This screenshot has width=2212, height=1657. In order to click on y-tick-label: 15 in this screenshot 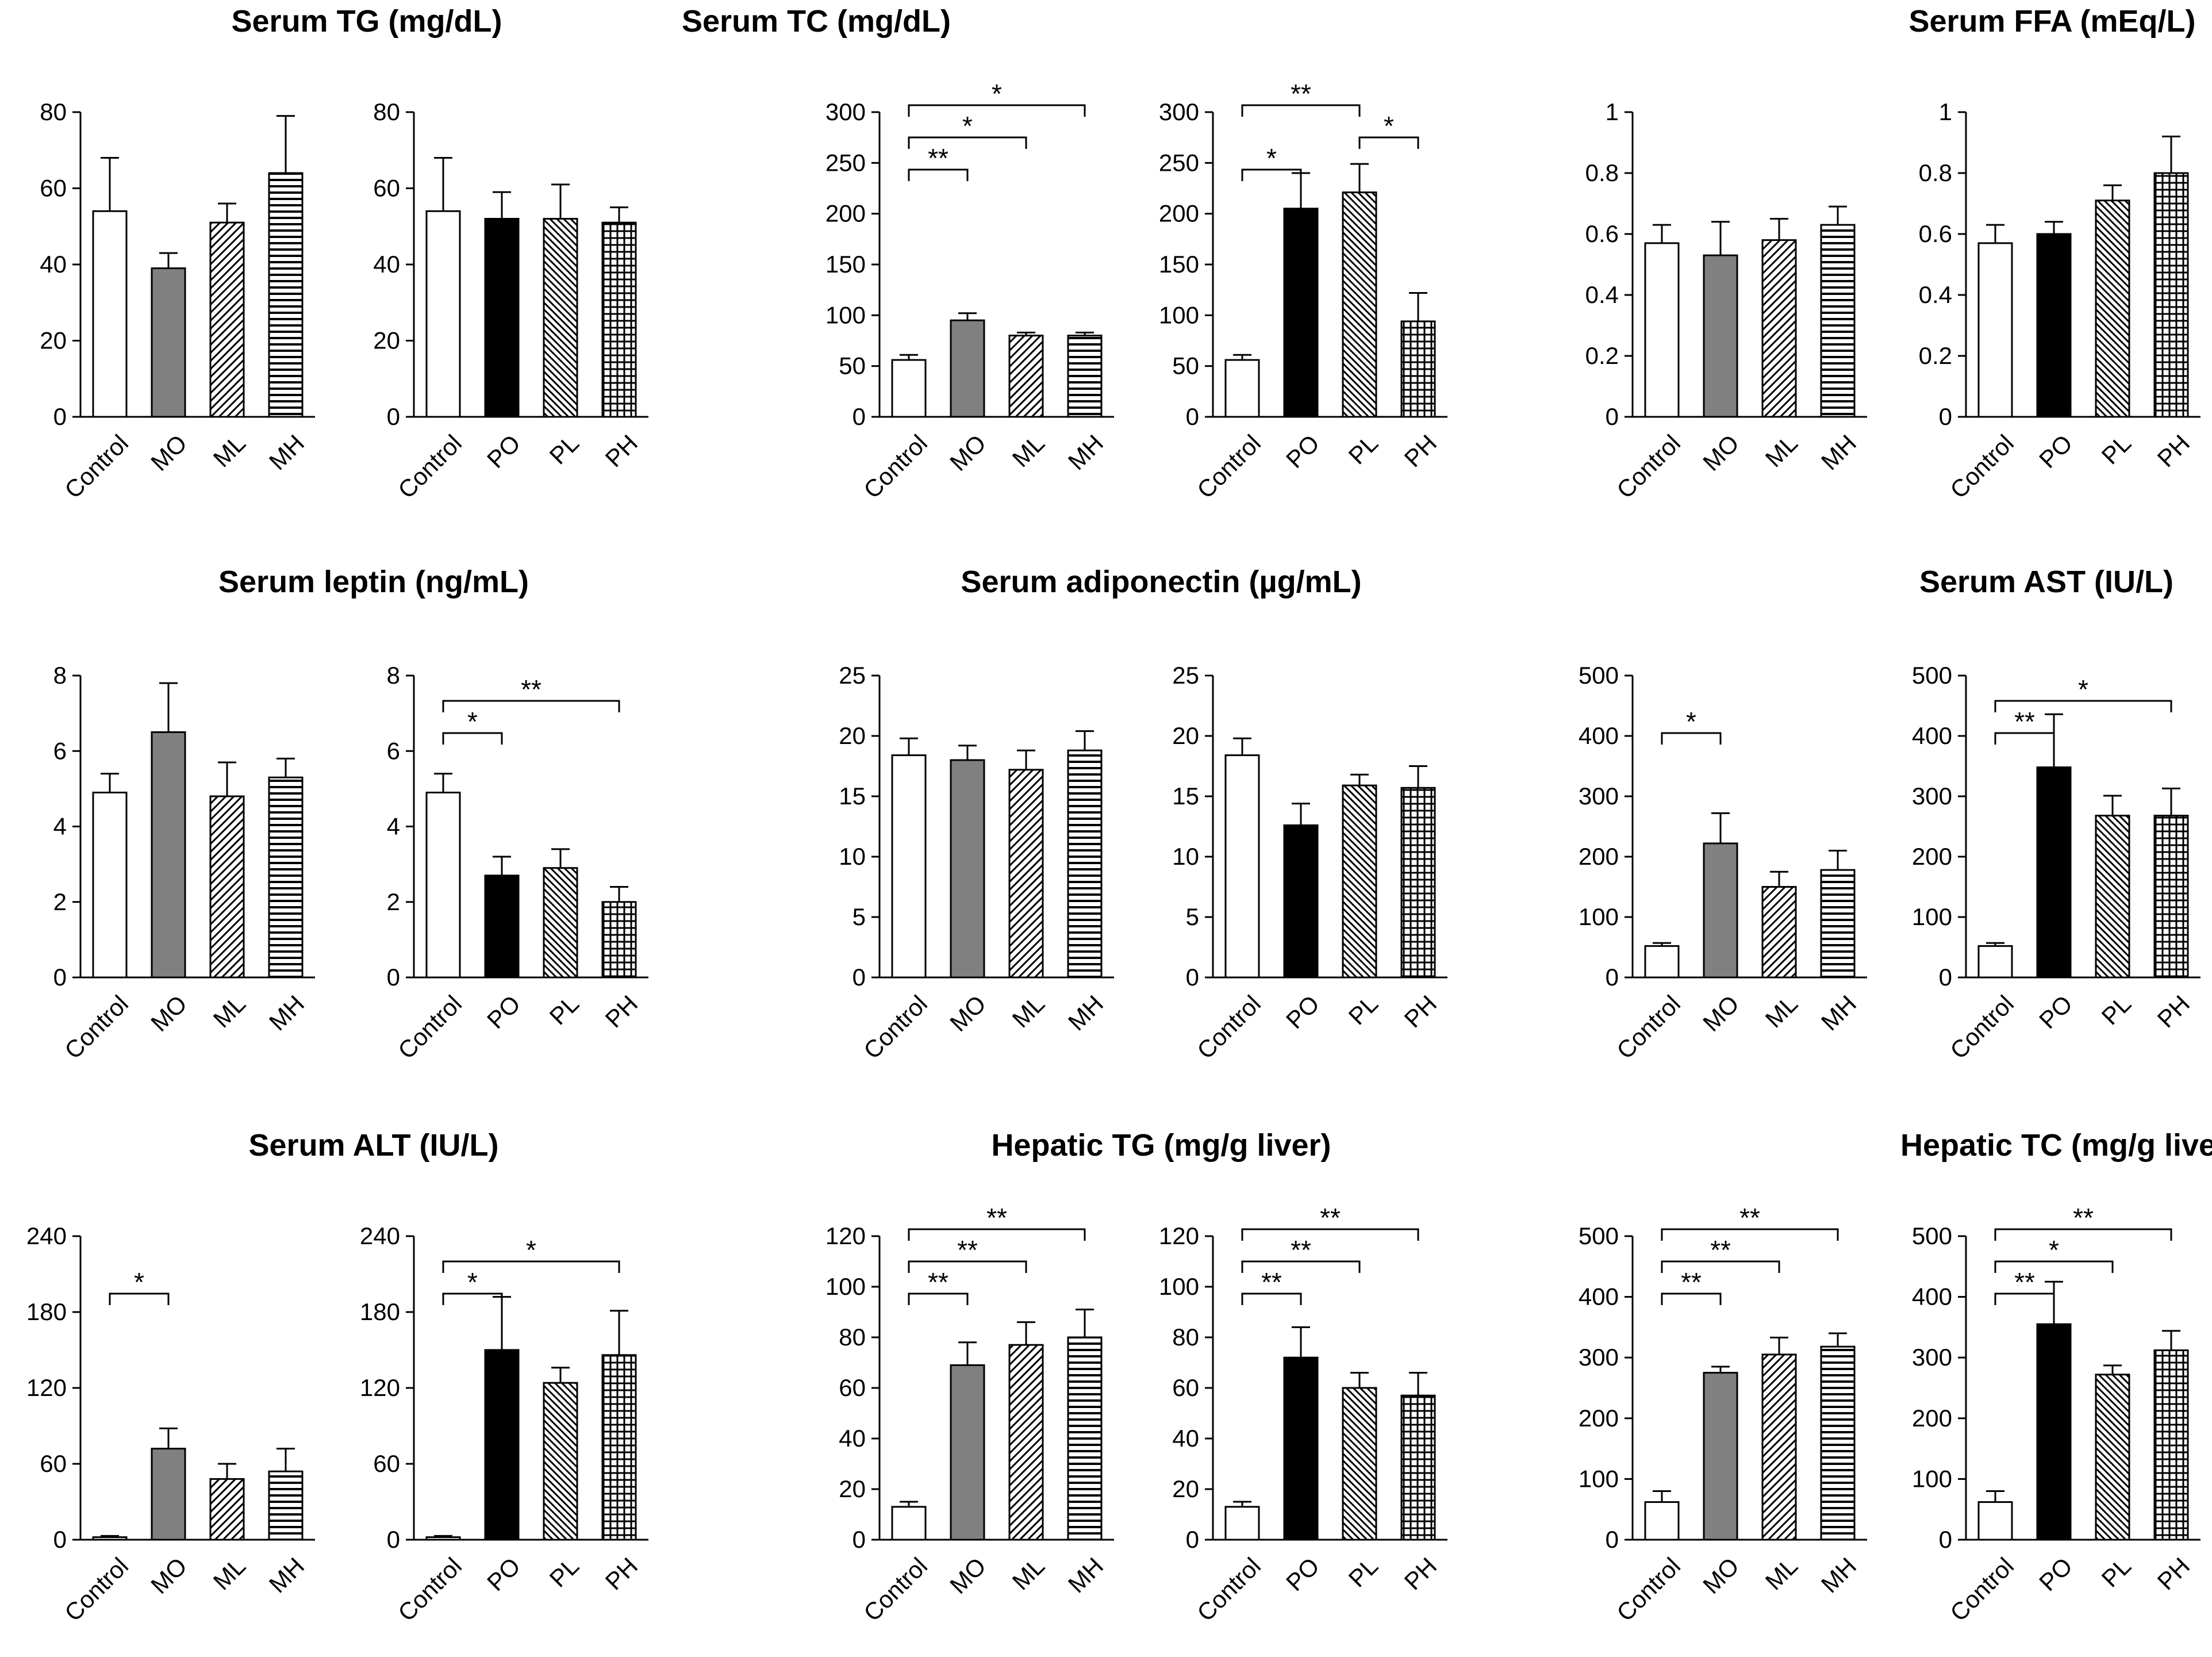, I will do `click(1185, 797)`.